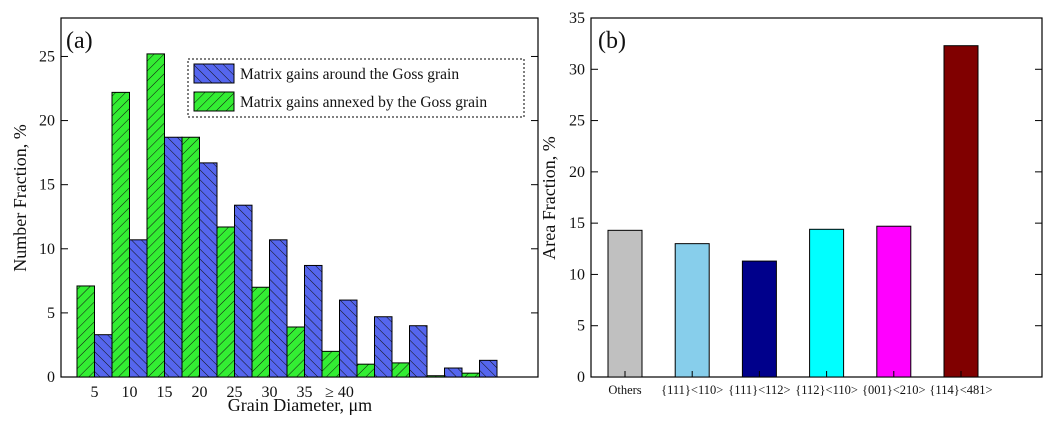 This screenshot has height=422, width=1049. Describe the element at coordinates (349, 74) in the screenshot. I see `legend-label-around: Matrix gains around the Goss grain` at that location.